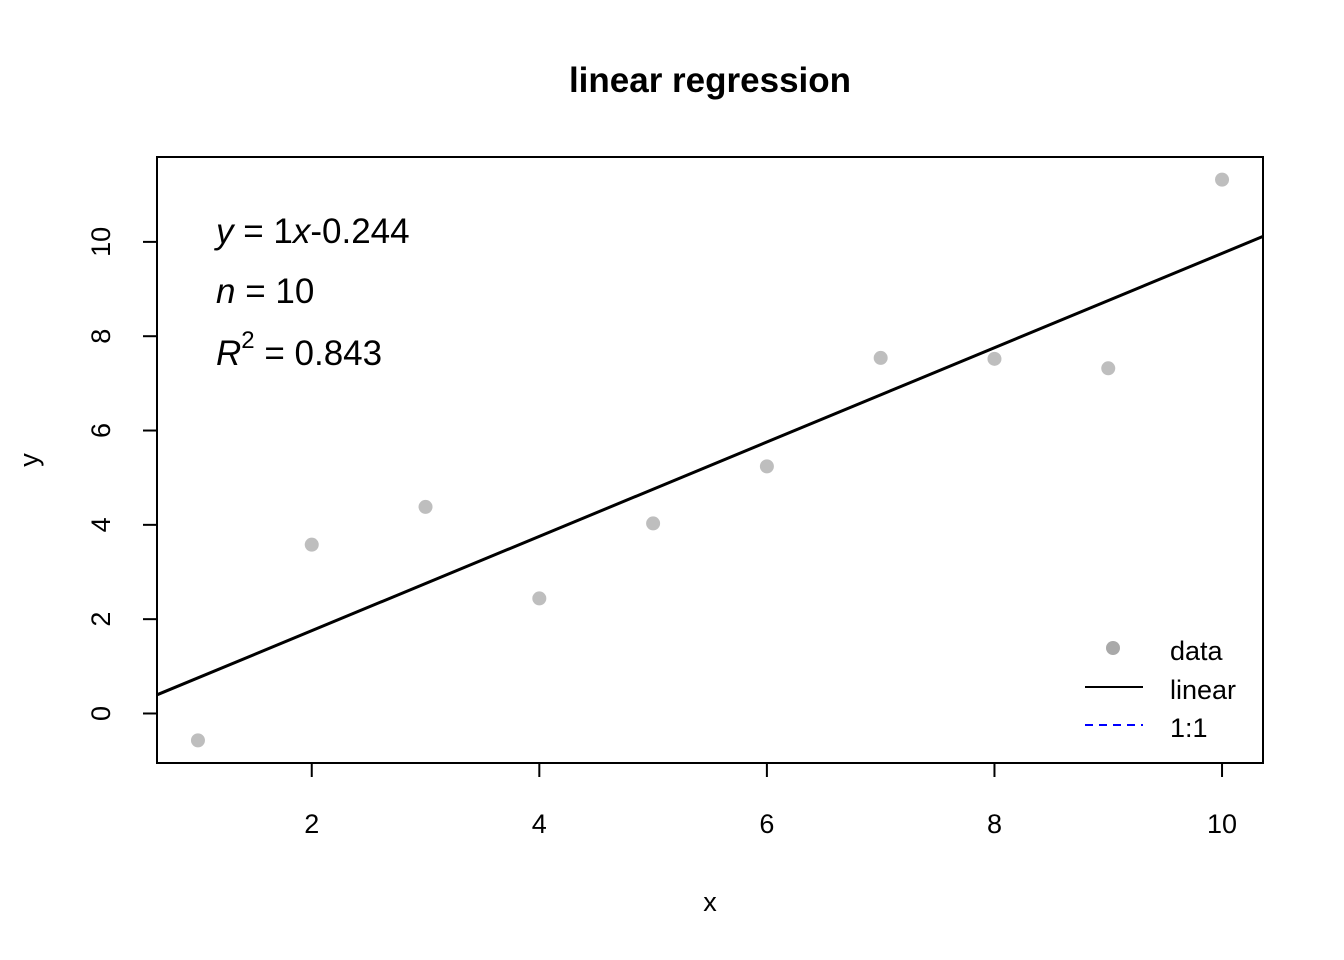 The height and width of the screenshot is (960, 1344). I want to click on legend-label-data: data, so click(1197, 651).